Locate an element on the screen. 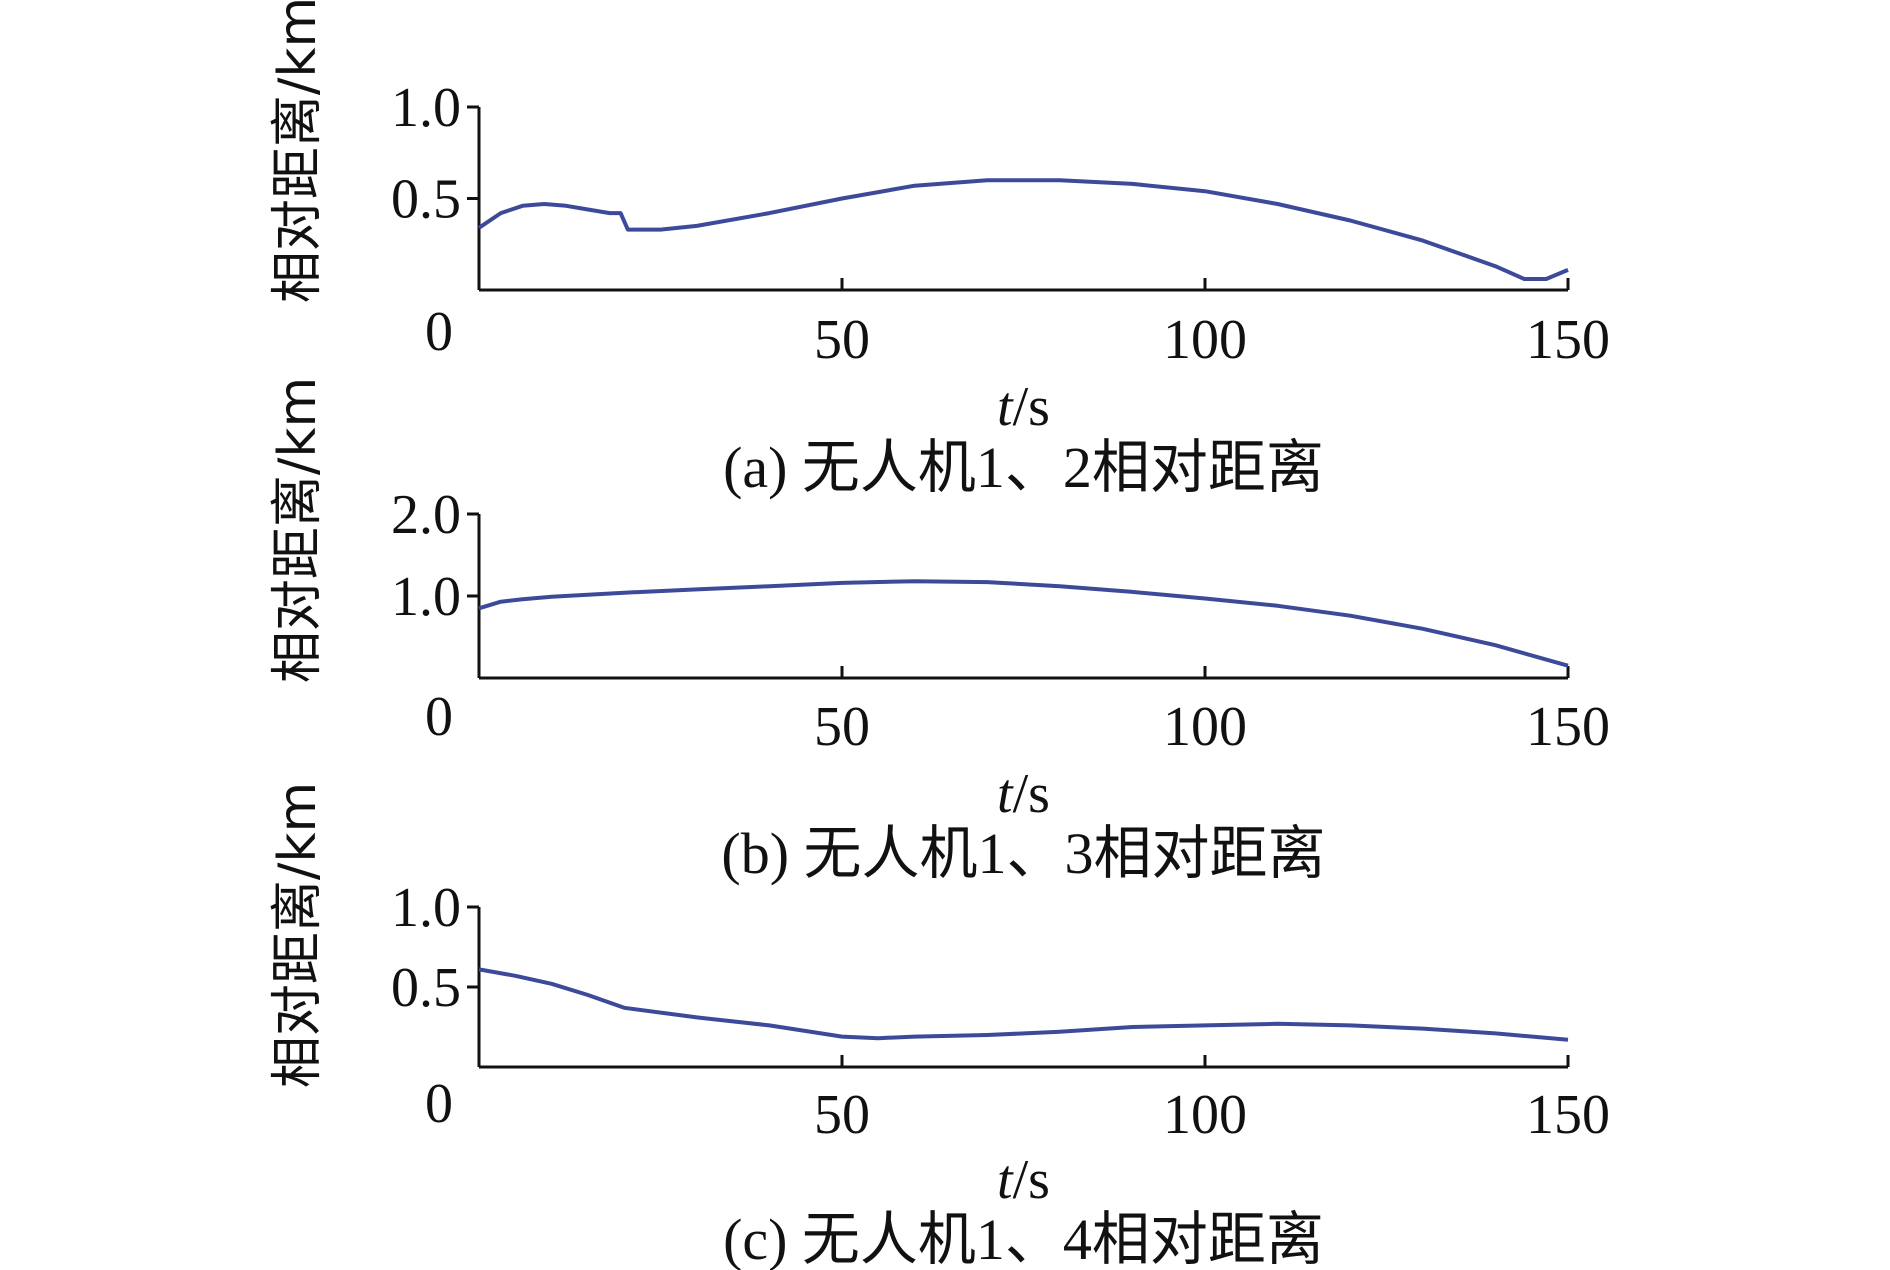 This screenshot has height=1270, width=1890. subplot-caption: (b) 无人机1、3相对距离 is located at coordinates (1023, 853).